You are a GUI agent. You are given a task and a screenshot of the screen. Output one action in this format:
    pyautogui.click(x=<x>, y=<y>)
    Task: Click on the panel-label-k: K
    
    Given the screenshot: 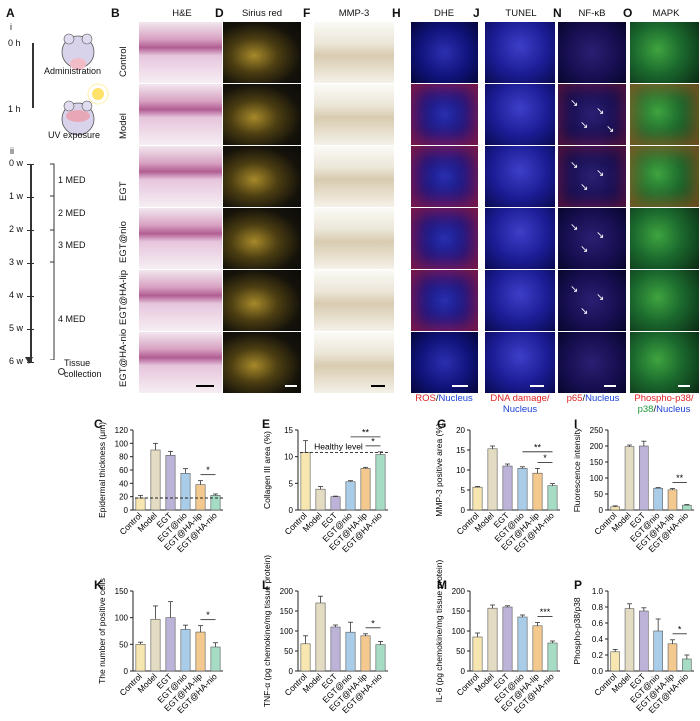 What is the action you would take?
    pyautogui.click(x=98, y=585)
    